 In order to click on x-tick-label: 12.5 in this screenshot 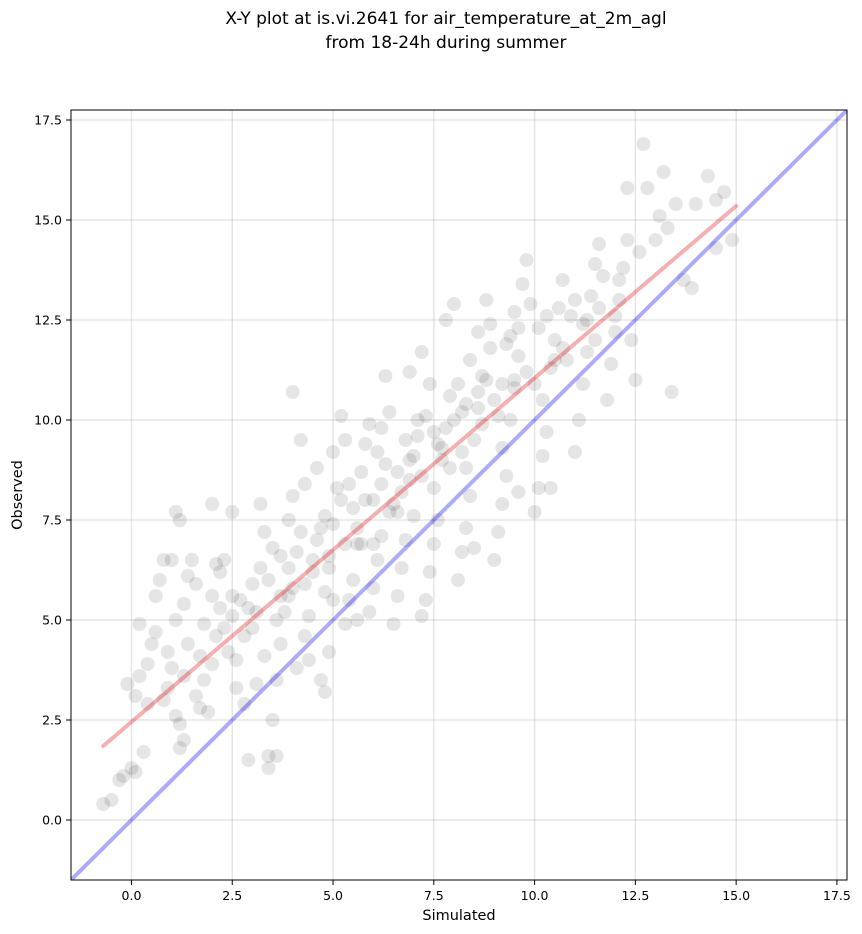, I will do `click(635, 895)`.